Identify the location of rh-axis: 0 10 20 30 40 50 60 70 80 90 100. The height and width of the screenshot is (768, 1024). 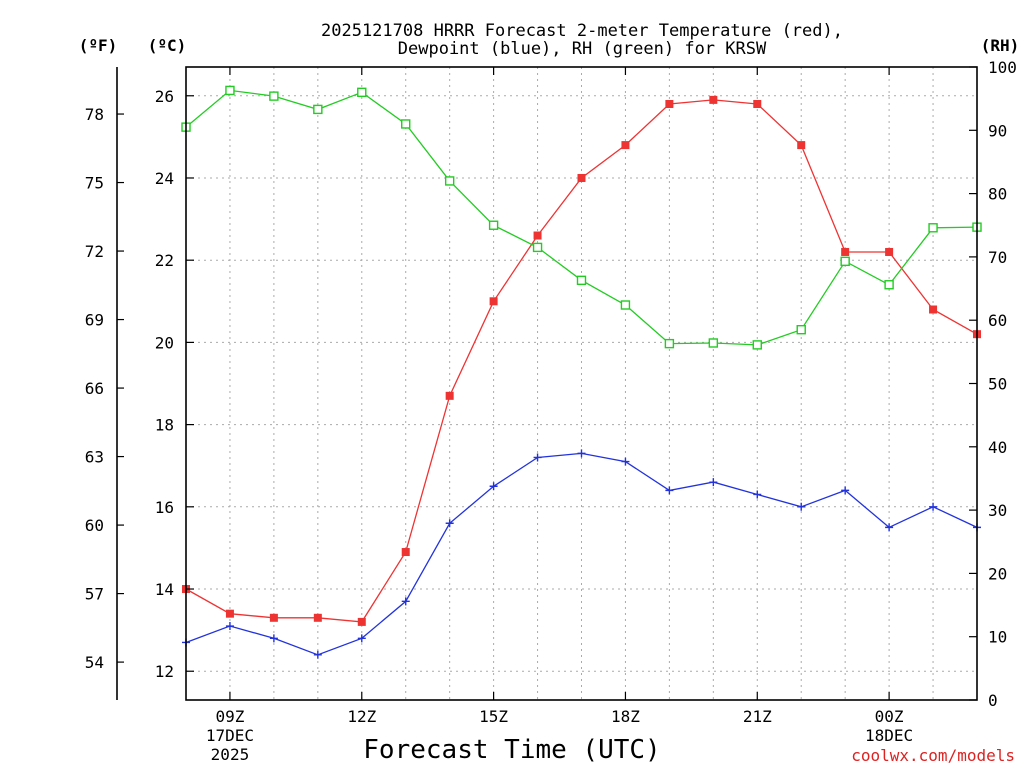
(993, 384).